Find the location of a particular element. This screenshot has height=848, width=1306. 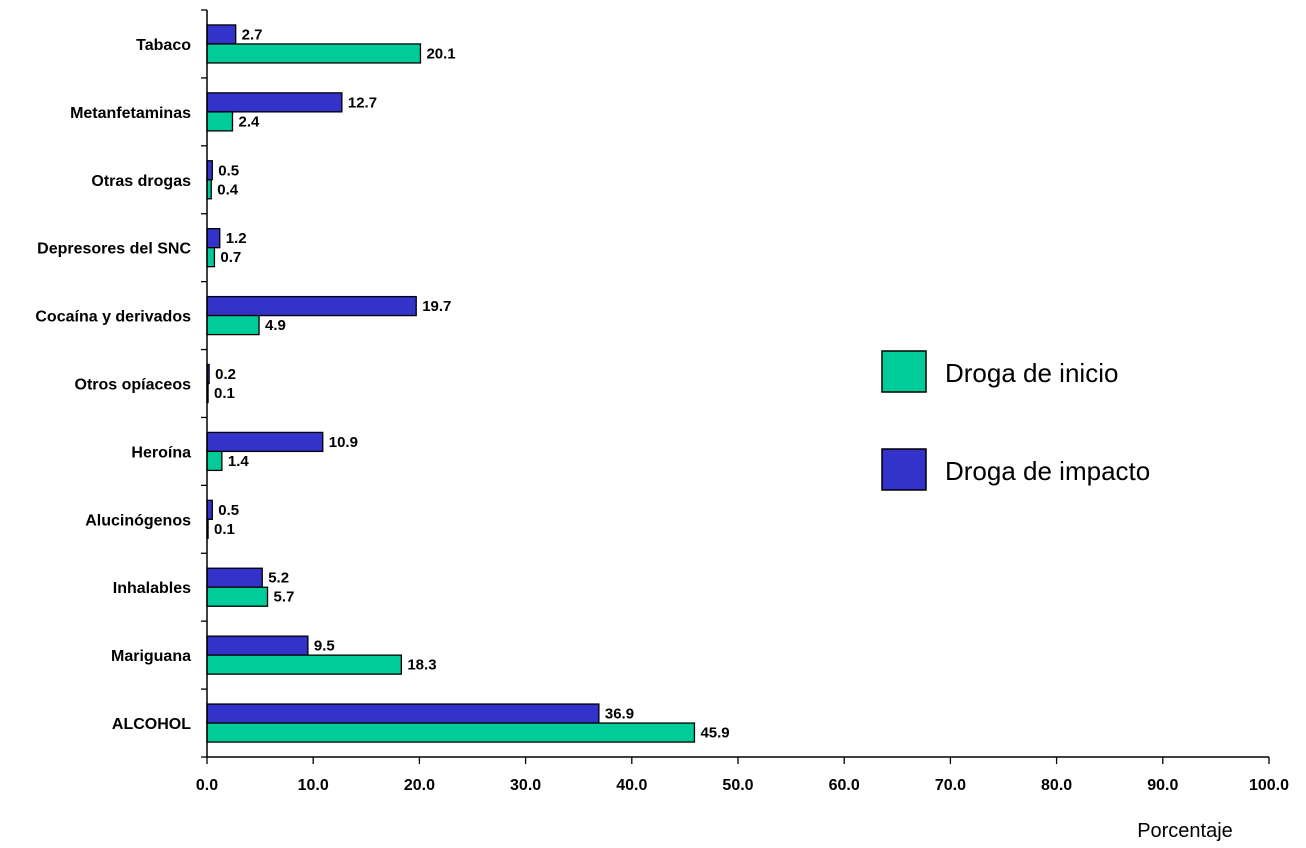

x-tick-label: 30.0 is located at coordinates (525, 785).